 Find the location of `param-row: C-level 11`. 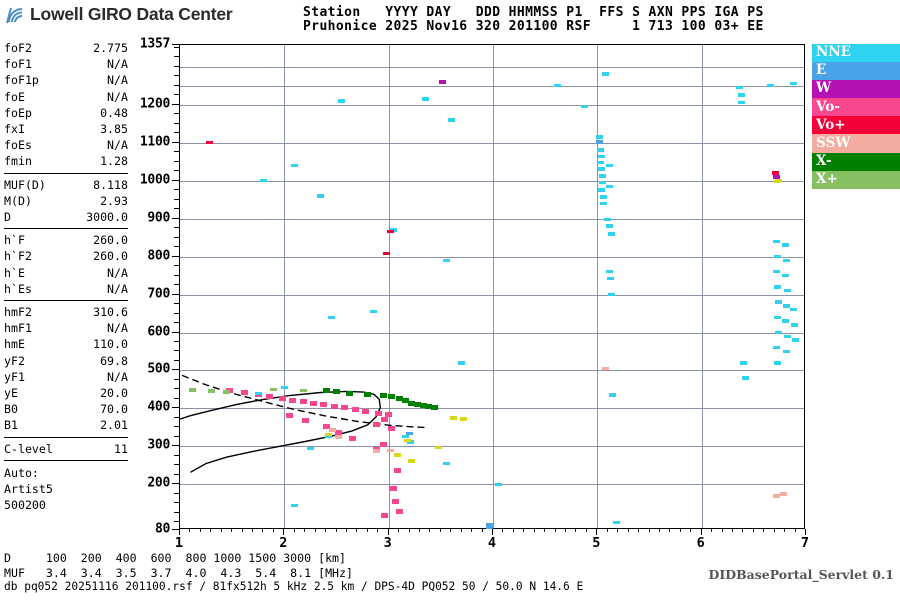

param-row: C-level 11 is located at coordinates (66, 449).